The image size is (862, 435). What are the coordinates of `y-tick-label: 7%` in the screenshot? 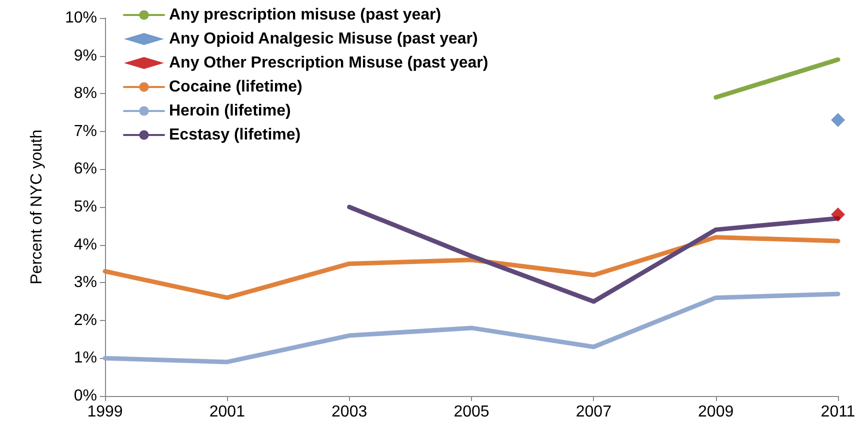 It's located at (85, 131).